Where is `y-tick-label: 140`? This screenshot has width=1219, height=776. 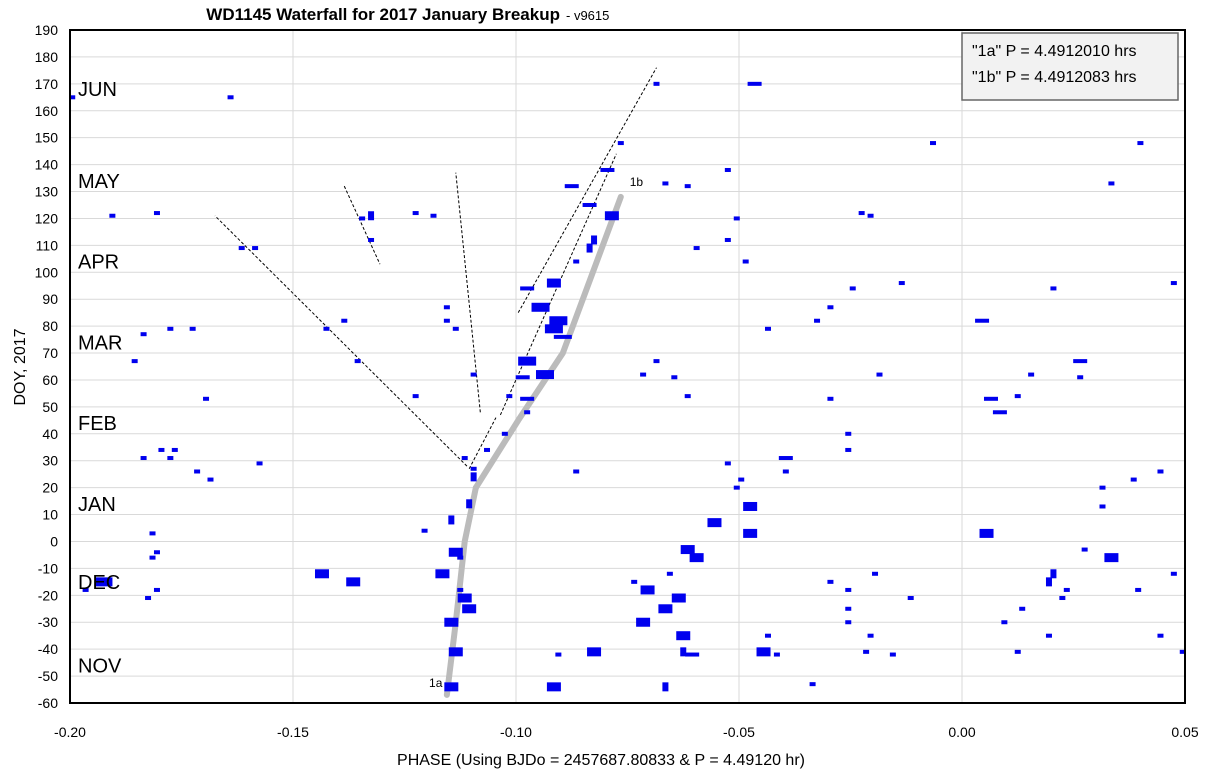 y-tick-label: 140 is located at coordinates (47, 165).